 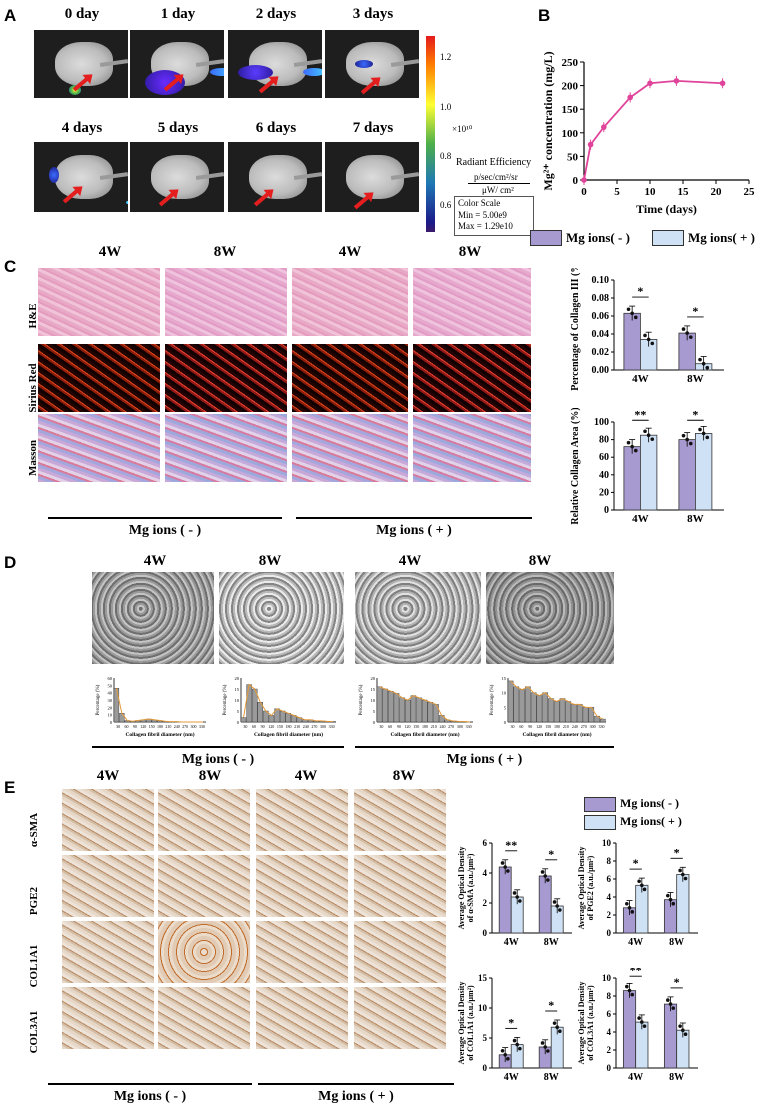 I want to click on y-axis-label: Mg²⁺ concentration (mg/L), so click(x=548, y=120).